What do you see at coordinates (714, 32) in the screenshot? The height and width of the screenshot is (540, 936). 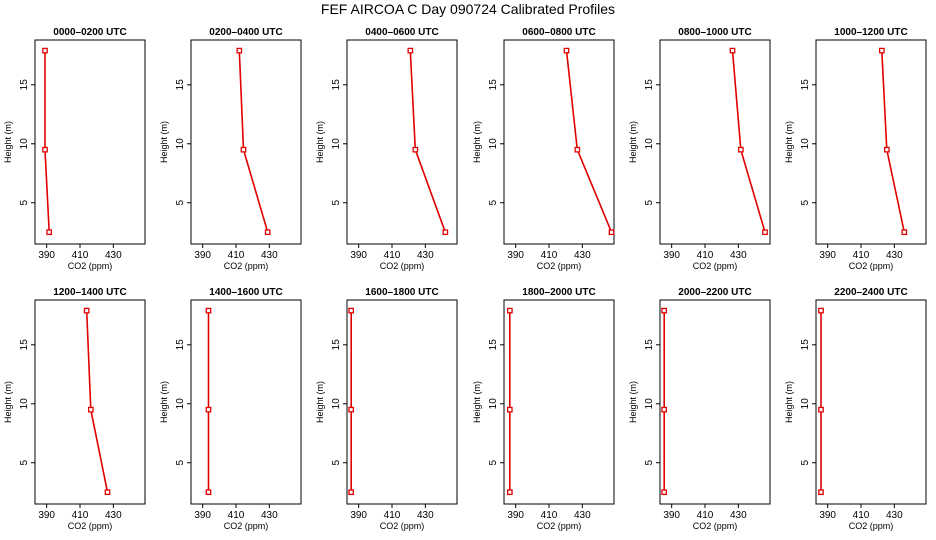 I see `panel-title: 0800–1000 UTC` at bounding box center [714, 32].